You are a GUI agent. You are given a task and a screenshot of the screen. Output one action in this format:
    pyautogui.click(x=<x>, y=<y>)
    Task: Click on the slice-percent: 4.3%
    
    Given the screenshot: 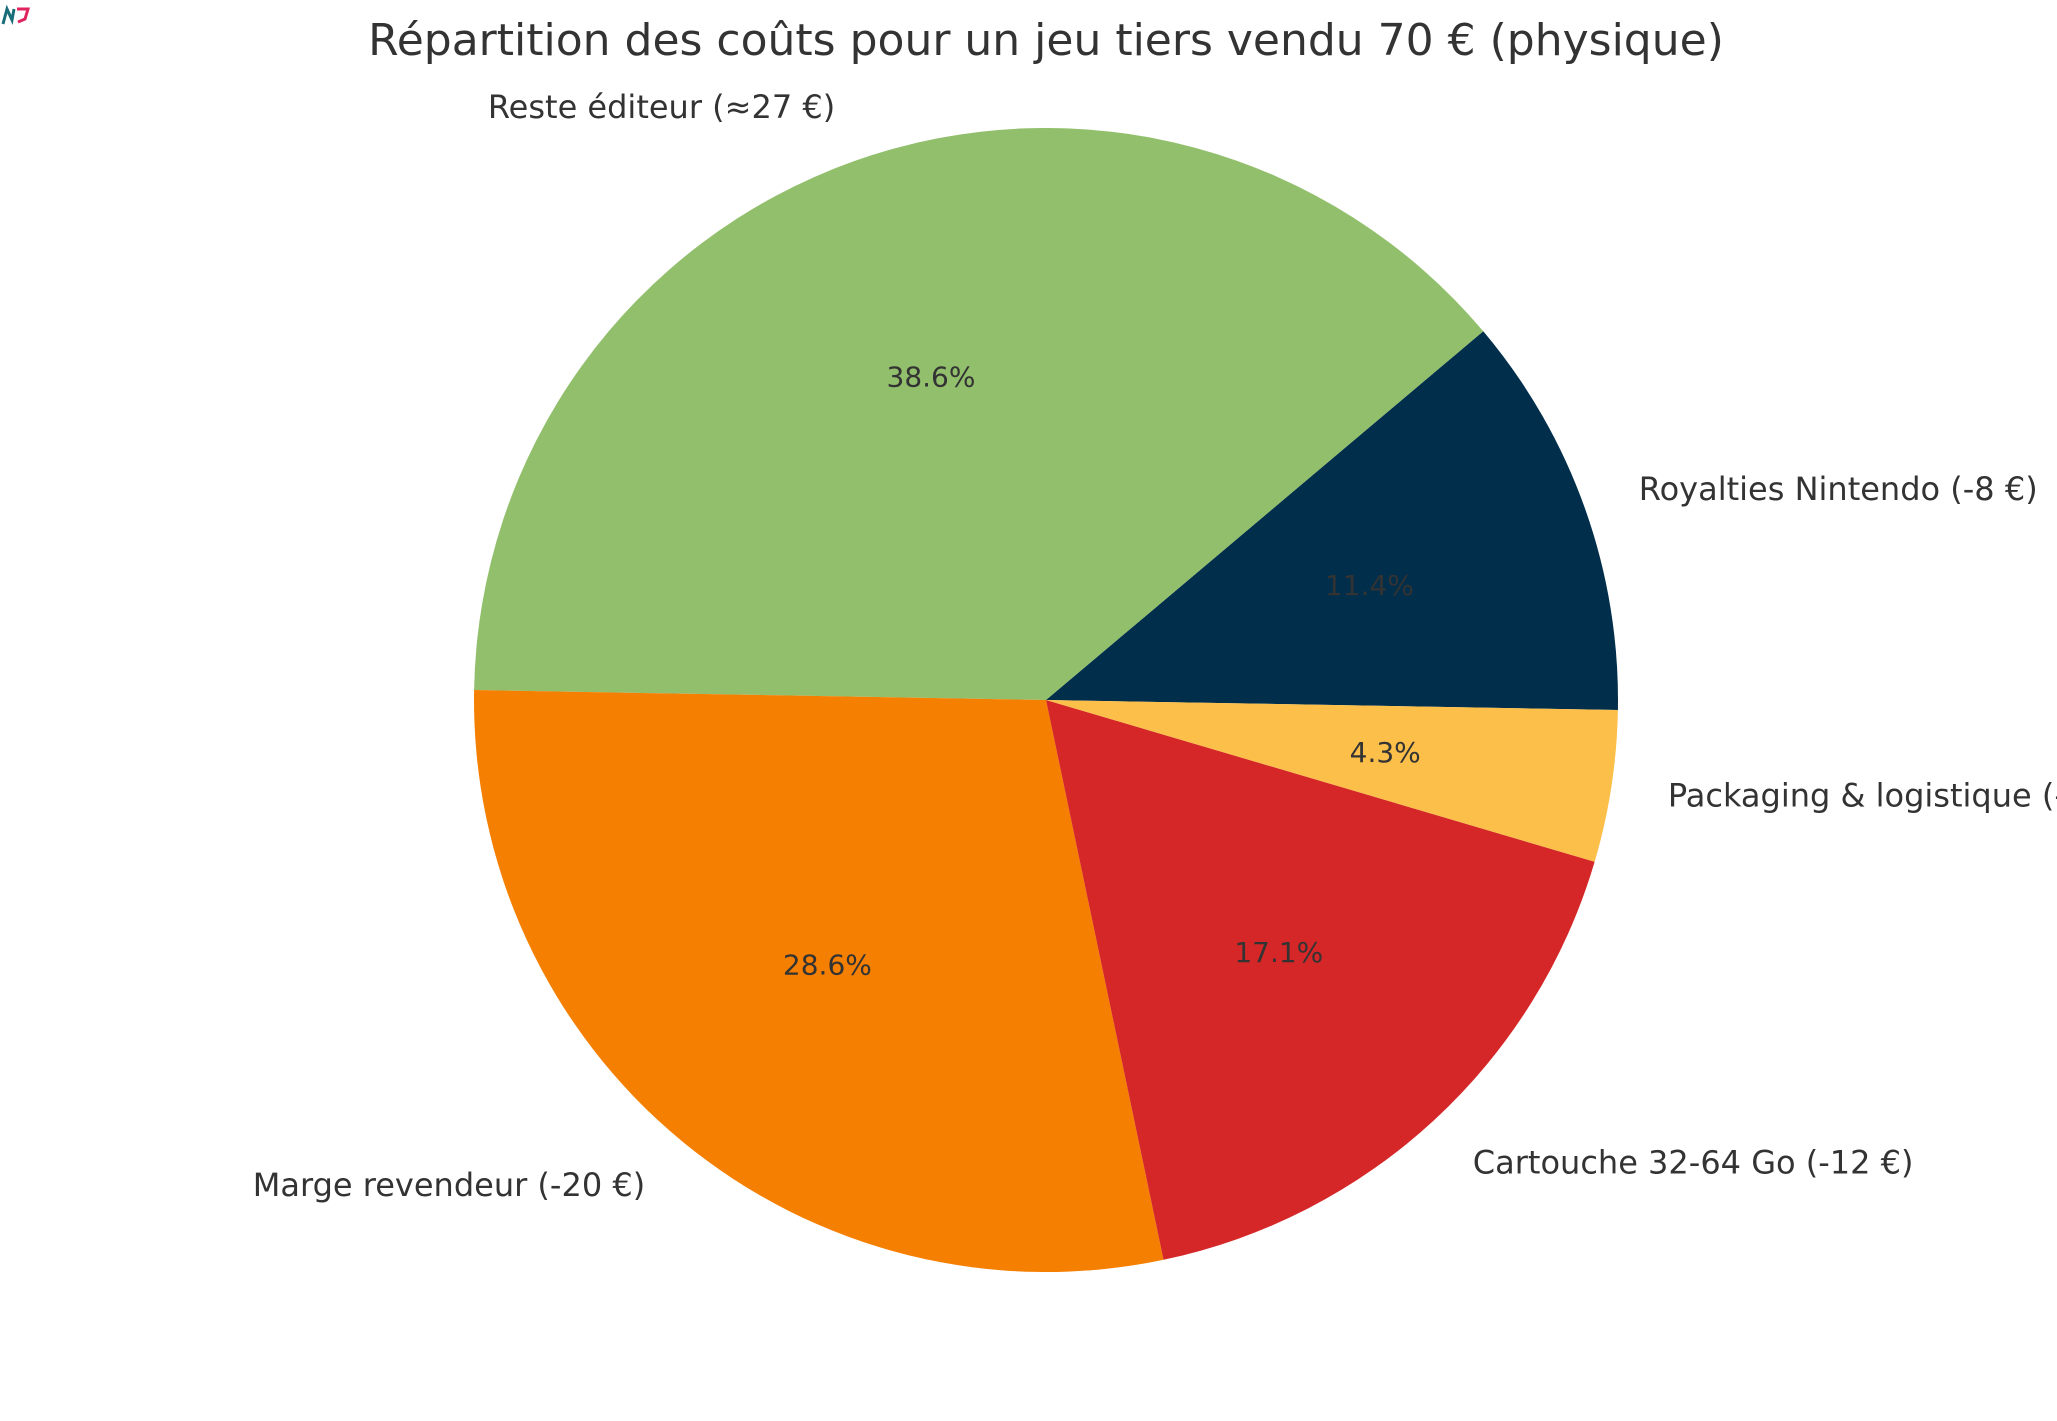 What is the action you would take?
    pyautogui.click(x=1385, y=752)
    